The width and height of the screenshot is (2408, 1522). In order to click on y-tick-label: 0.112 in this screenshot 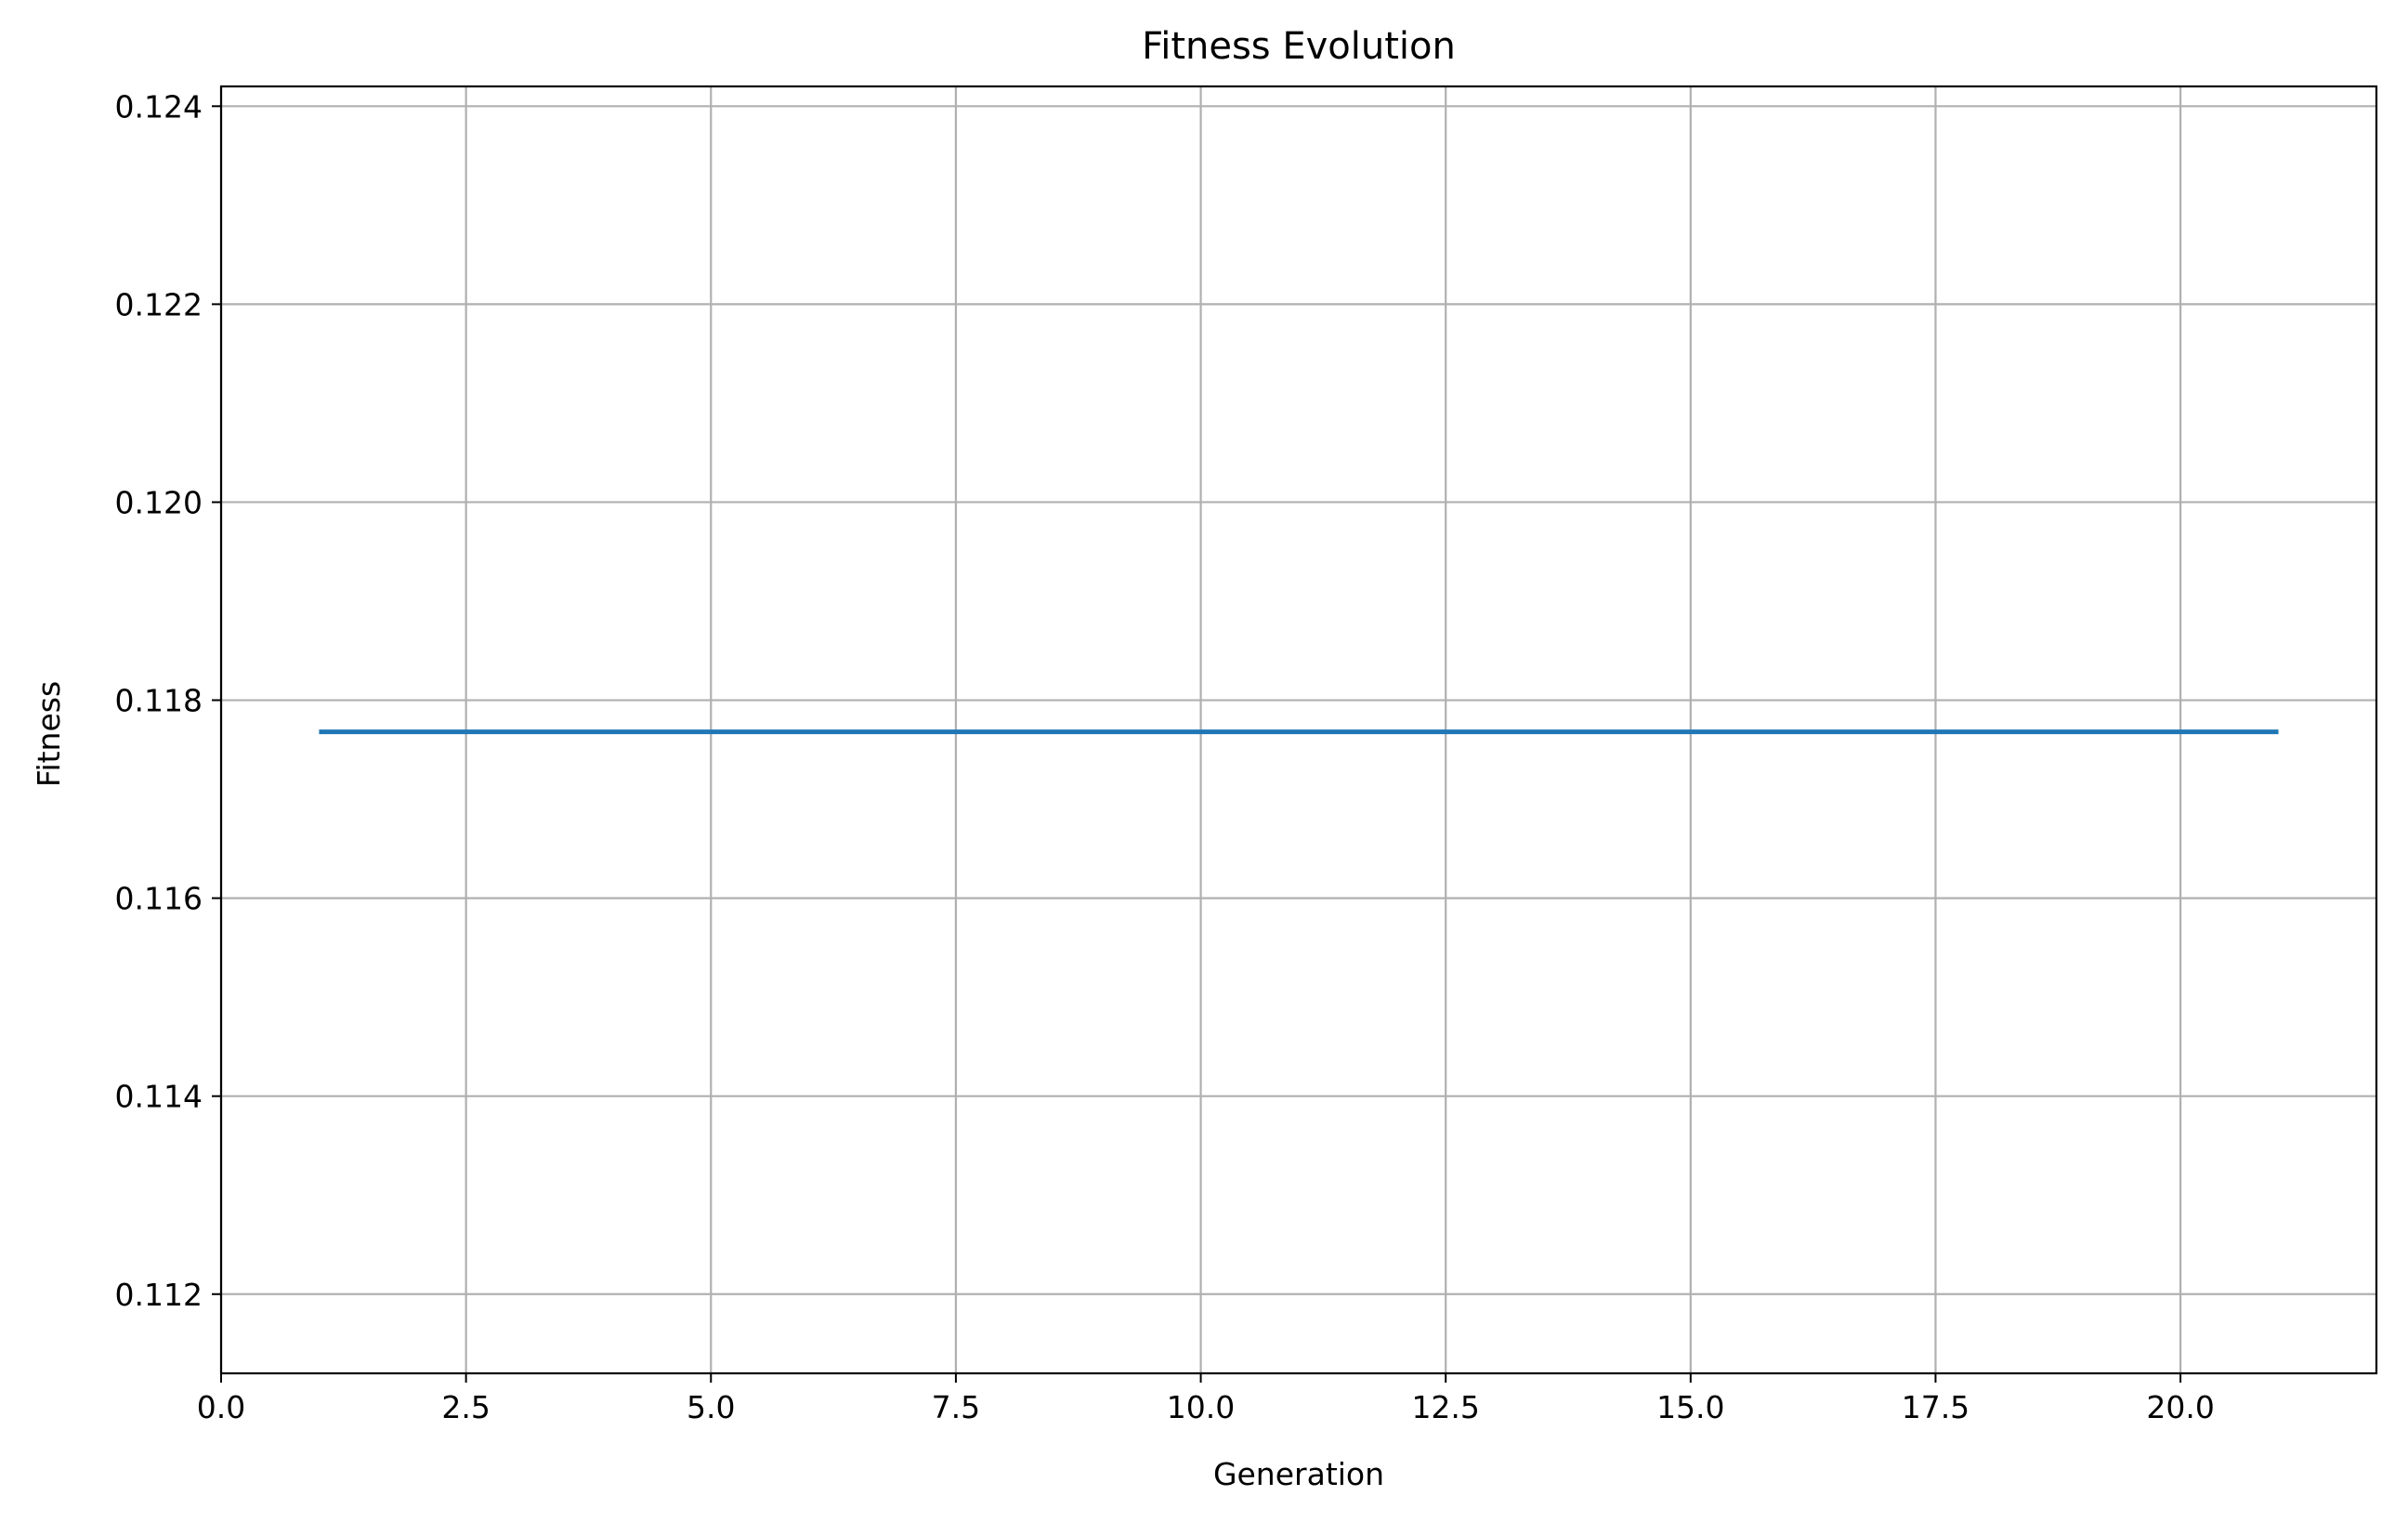, I will do `click(159, 1295)`.